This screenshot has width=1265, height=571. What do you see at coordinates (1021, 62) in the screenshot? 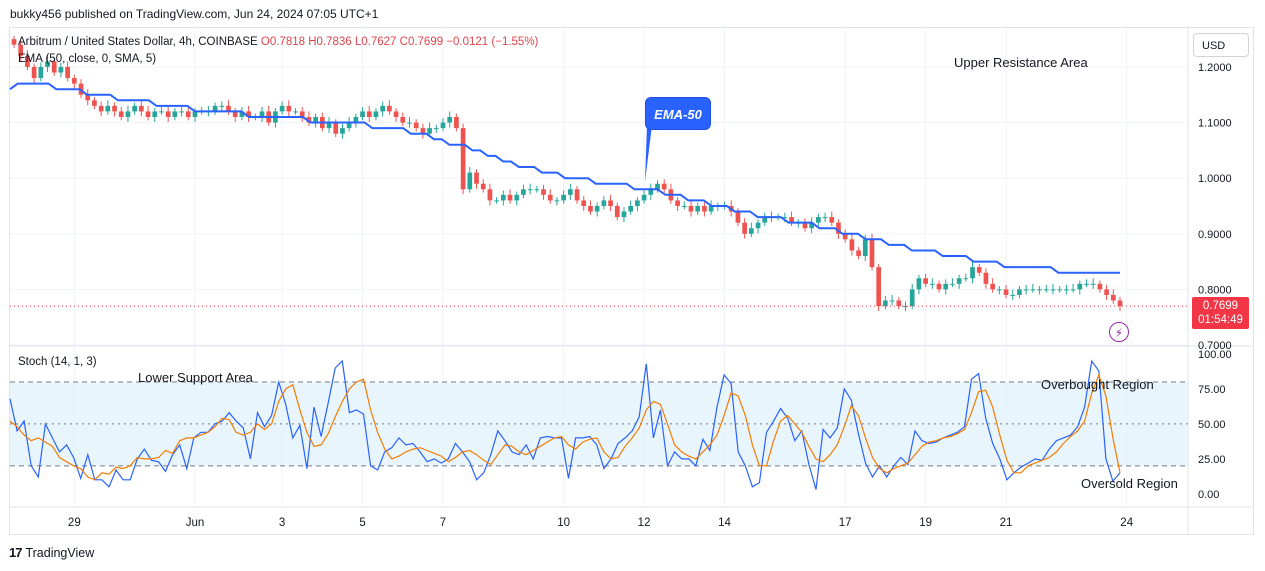
I see `upper-resistance-label: Upper Resistance Area` at bounding box center [1021, 62].